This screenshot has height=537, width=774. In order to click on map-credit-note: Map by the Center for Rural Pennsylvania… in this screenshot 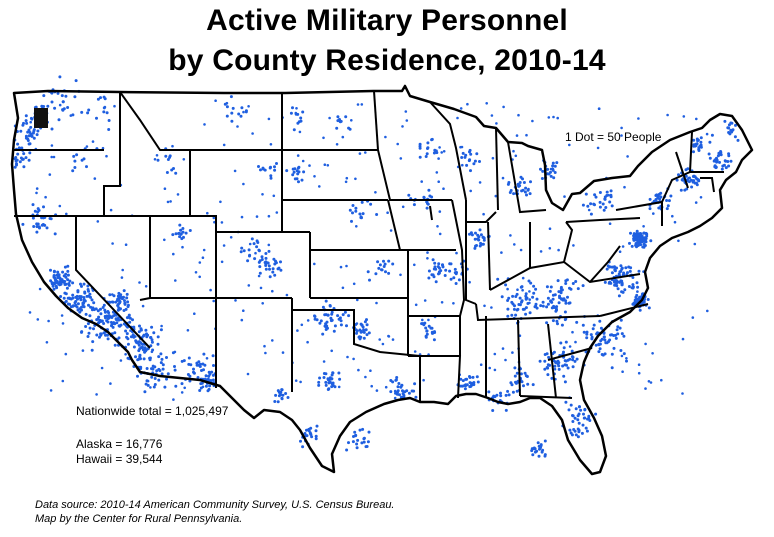, I will do `click(139, 519)`.